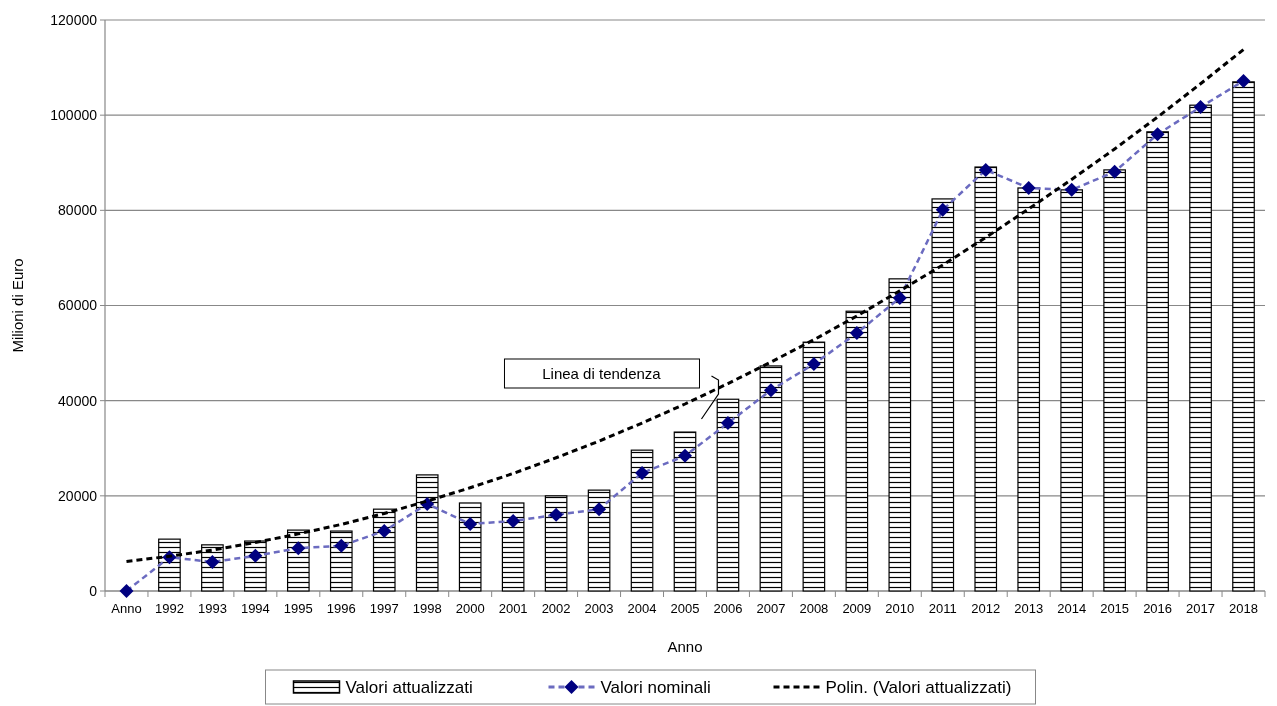 Image resolution: width=1277 pixels, height=706 pixels. Describe the element at coordinates (918, 687) in the screenshot. I see `legend-label: Polin. (Valori attualizzati)` at that location.